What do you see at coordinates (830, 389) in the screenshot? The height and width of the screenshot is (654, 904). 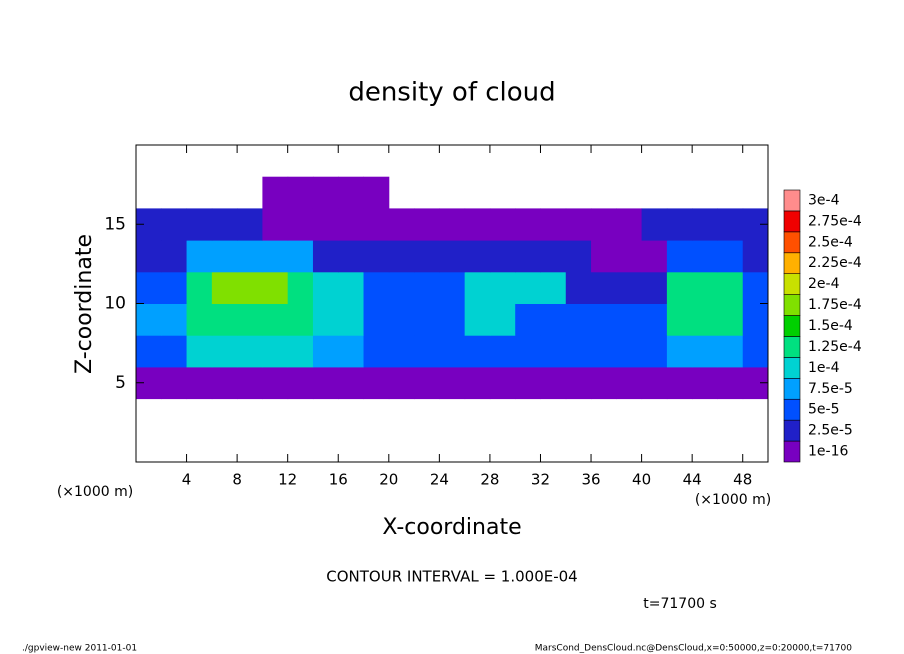 I see `colorbar-label: 7.5e-5` at bounding box center [830, 389].